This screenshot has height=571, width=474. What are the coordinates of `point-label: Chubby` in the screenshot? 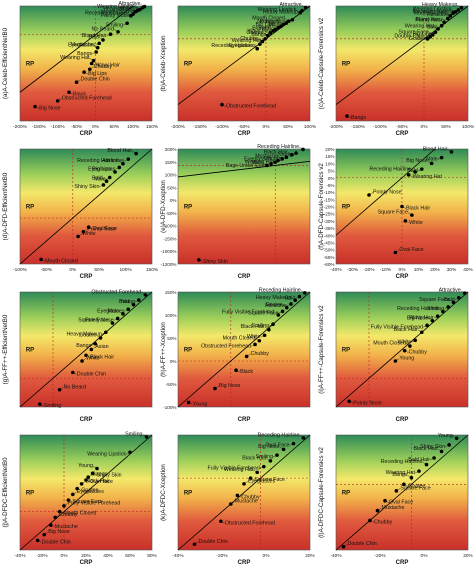 It's located at (273, 159).